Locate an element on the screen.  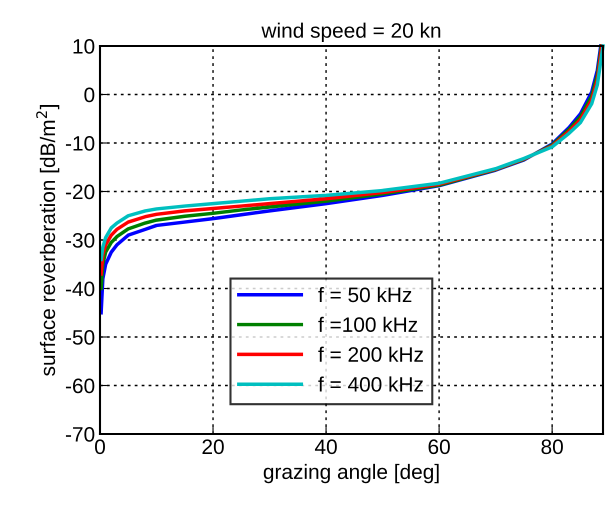
y-tick-label: 0 is located at coordinates (89, 95).